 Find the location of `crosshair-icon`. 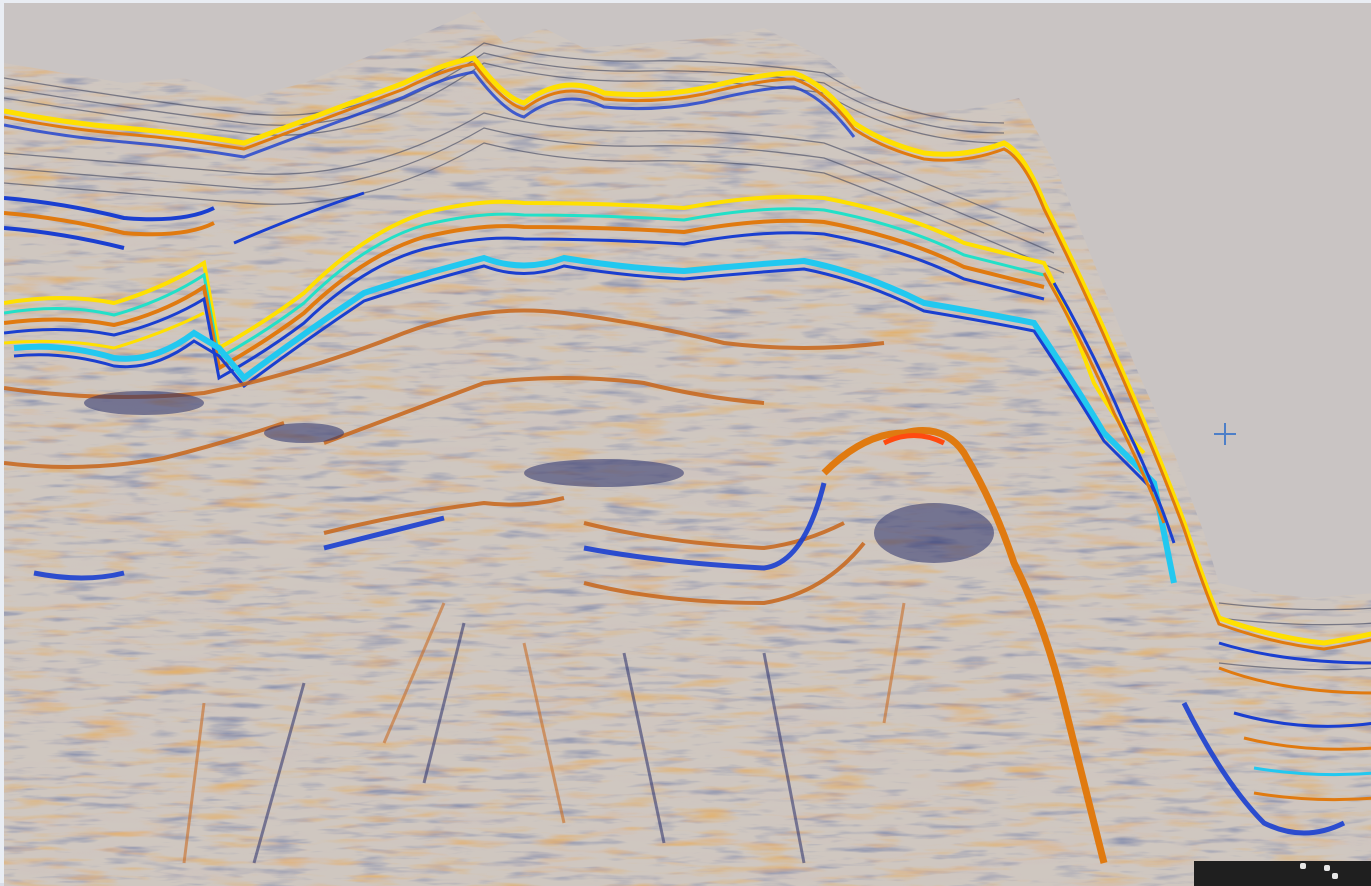

crosshair-icon is located at coordinates (1225, 434).